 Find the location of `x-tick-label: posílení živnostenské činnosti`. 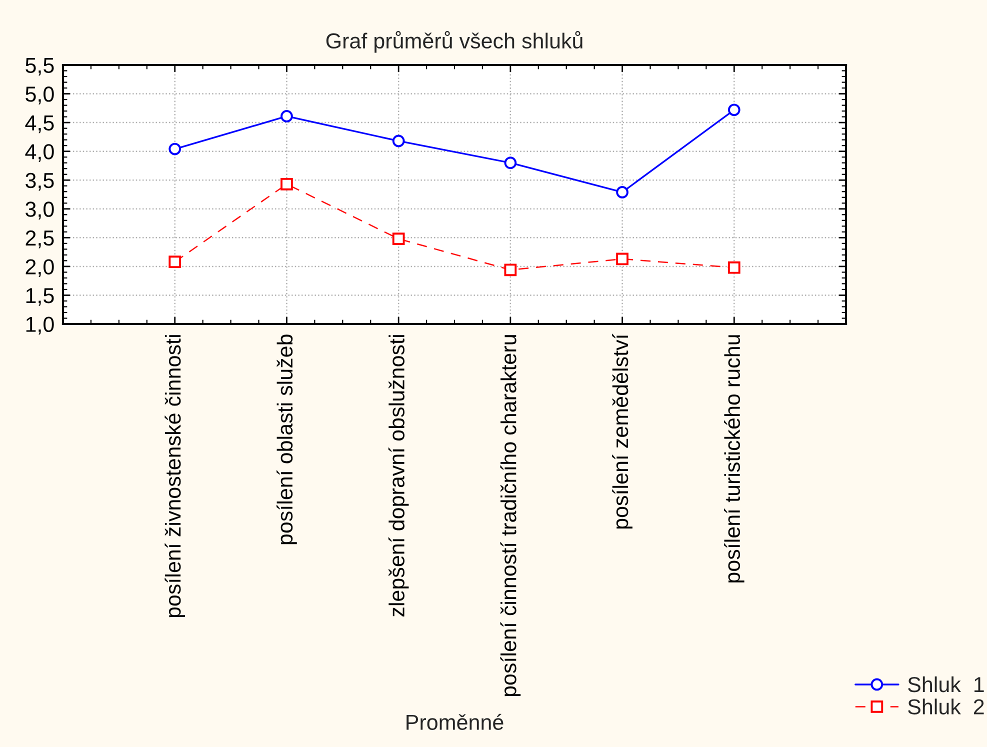

x-tick-label: posílení živnostenské činnosti is located at coordinates (175, 476).